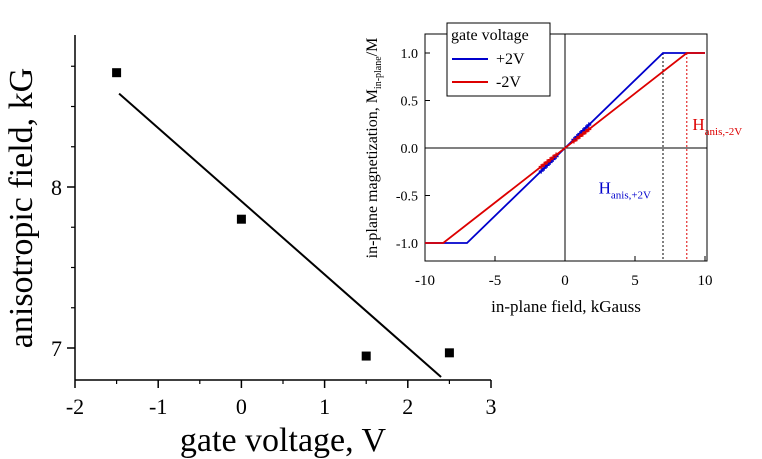  I want to click on annotation-hanis-minus2v-sub: anis,-2V, so click(724, 132).